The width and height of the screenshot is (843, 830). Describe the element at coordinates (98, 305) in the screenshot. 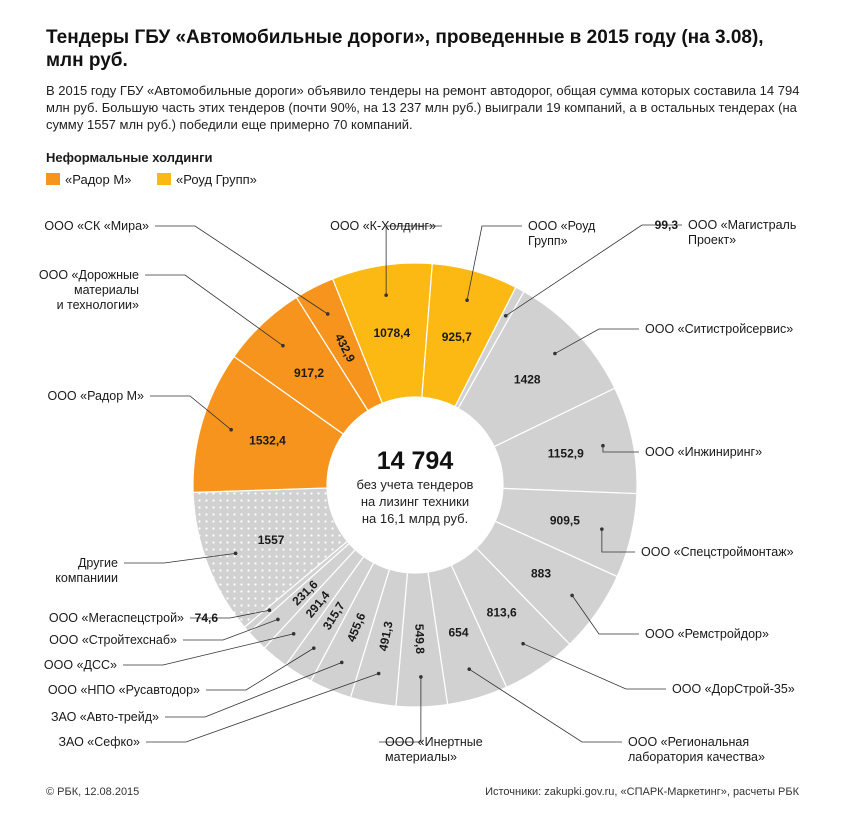

I see `company-label-line: и технологии»` at that location.